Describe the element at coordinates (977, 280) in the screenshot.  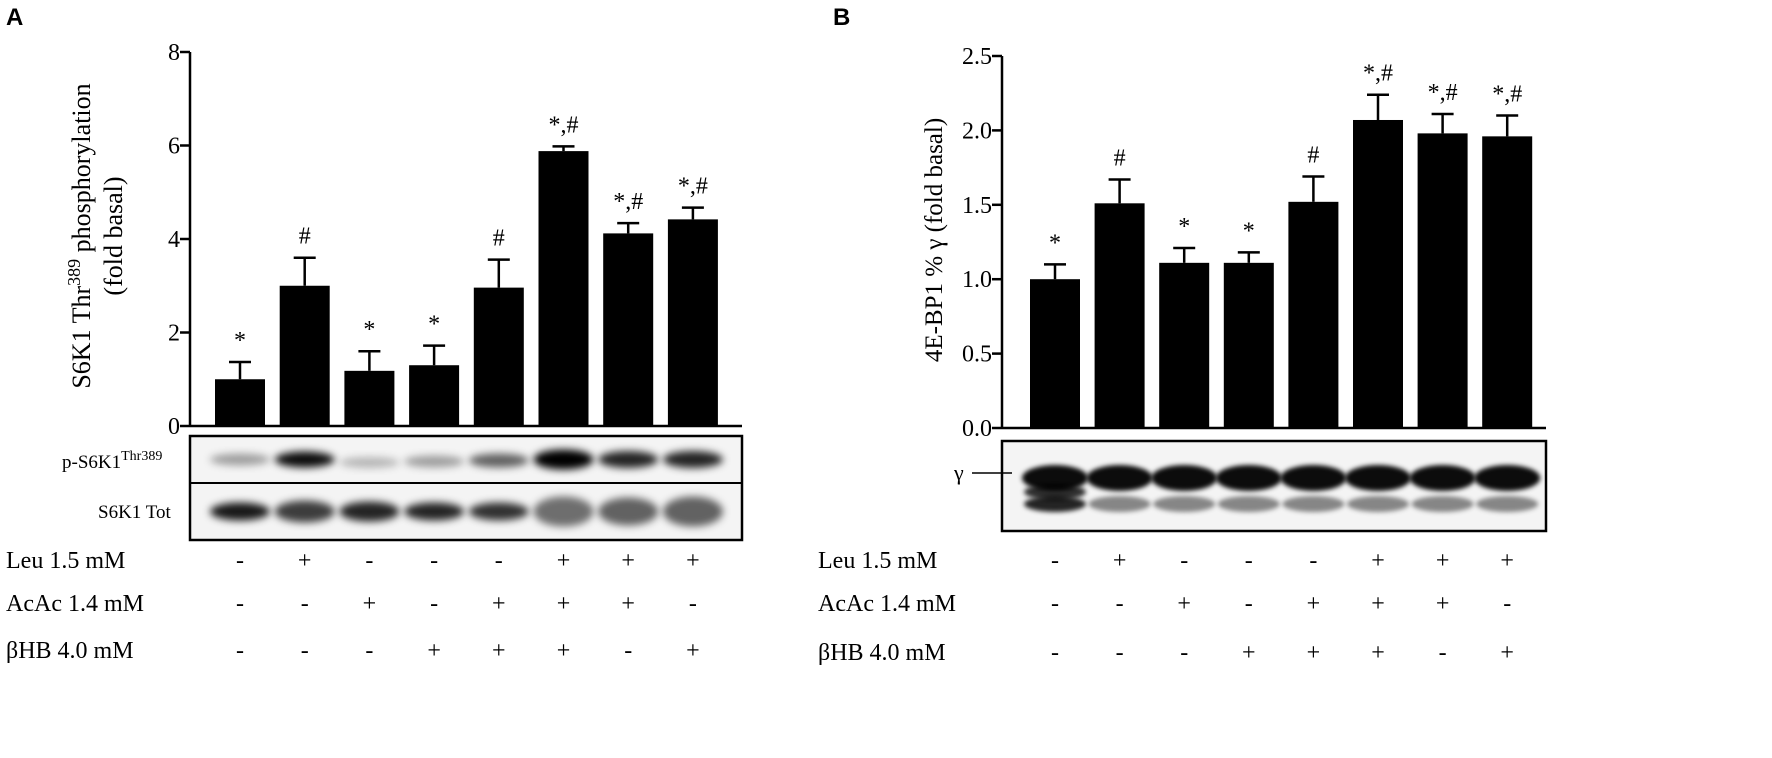
I see `y-tick-label: 1.0` at that location.